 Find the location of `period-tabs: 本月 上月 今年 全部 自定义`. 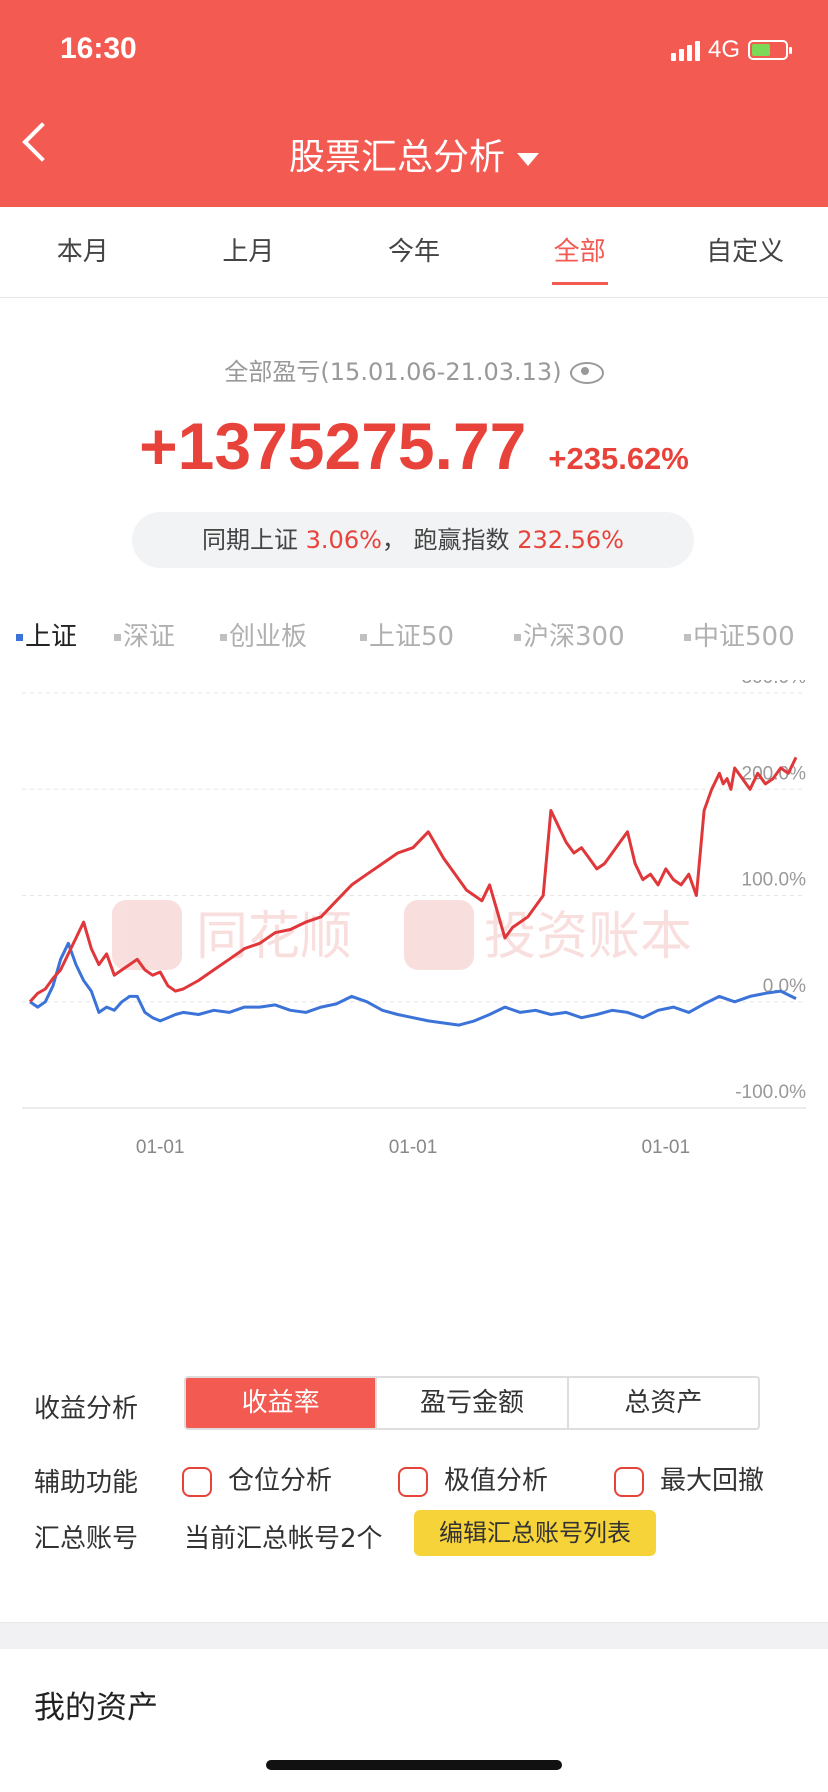

period-tabs: 本月 上月 今年 全部 自定义 is located at coordinates (414, 252).